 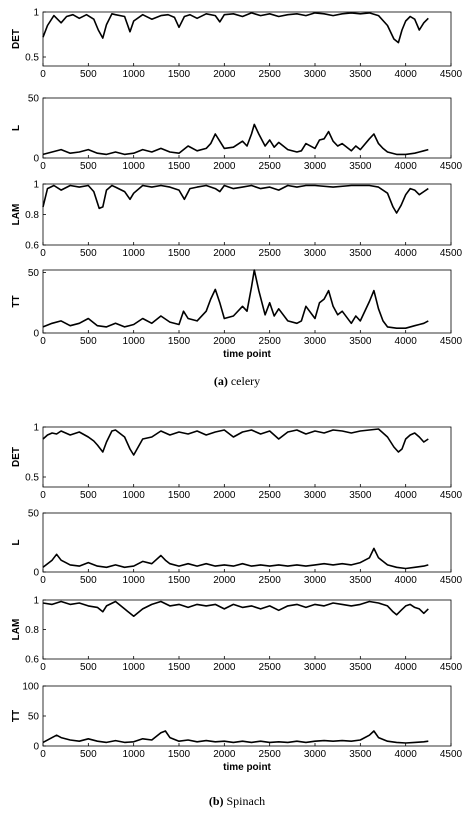 I want to click on panel-b-tt-xtick-label: 2500, so click(x=270, y=754).